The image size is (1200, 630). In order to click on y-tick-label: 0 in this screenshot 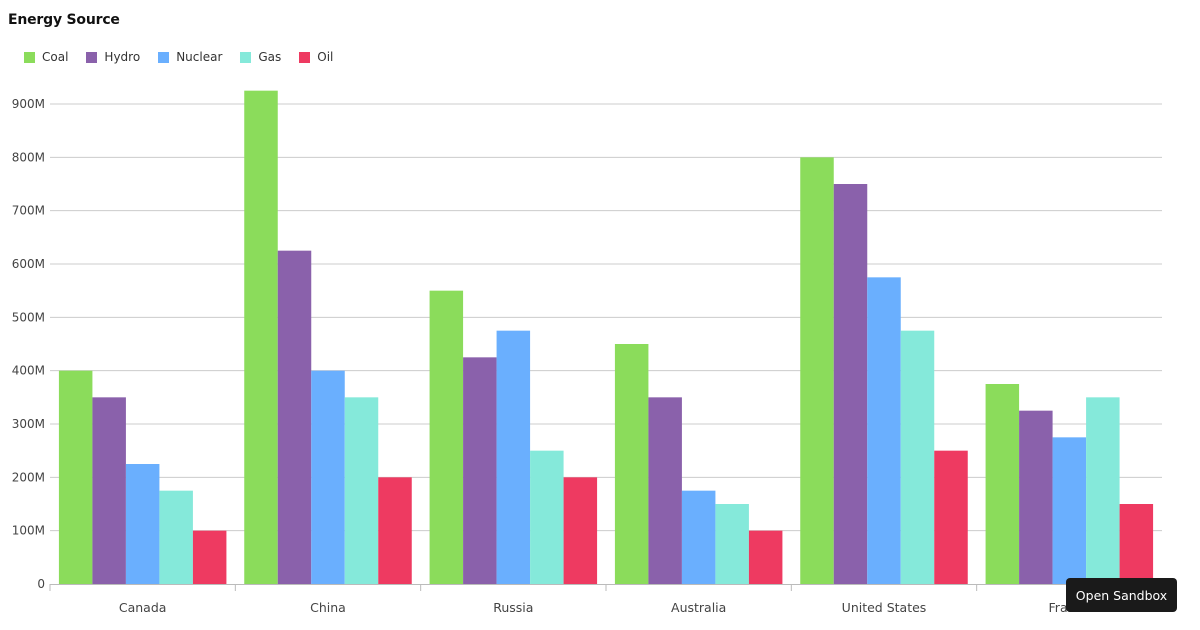, I will do `click(41, 584)`.